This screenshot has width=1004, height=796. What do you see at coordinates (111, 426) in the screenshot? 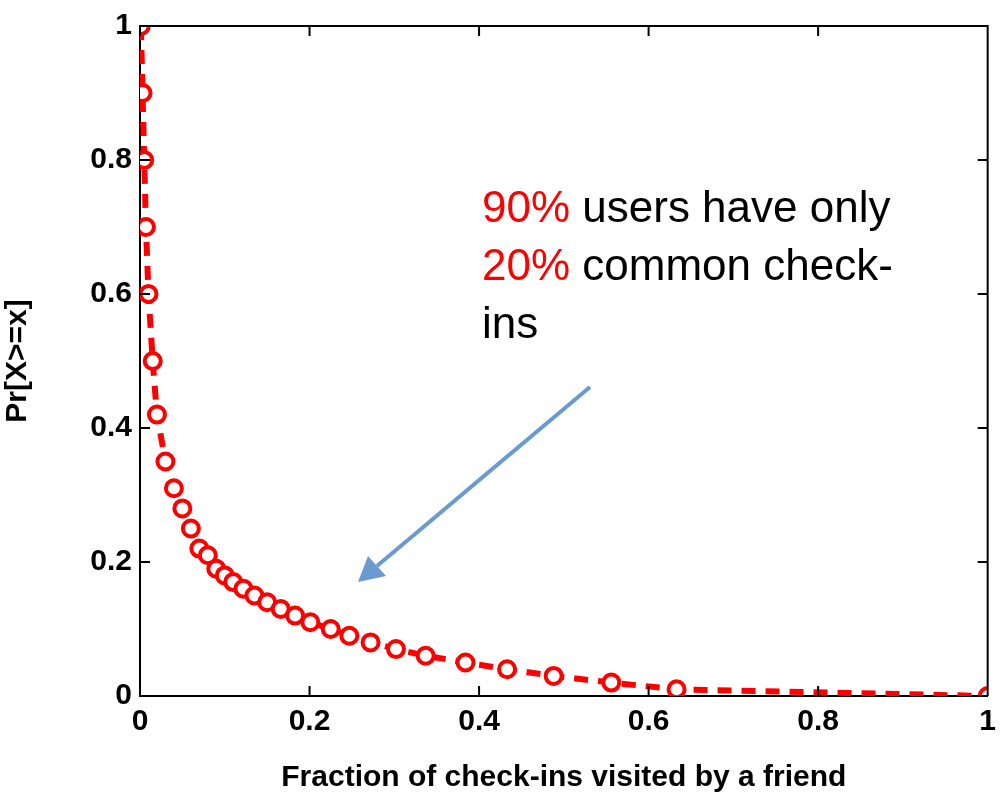
I see `y-tick-label: 0.4` at bounding box center [111, 426].